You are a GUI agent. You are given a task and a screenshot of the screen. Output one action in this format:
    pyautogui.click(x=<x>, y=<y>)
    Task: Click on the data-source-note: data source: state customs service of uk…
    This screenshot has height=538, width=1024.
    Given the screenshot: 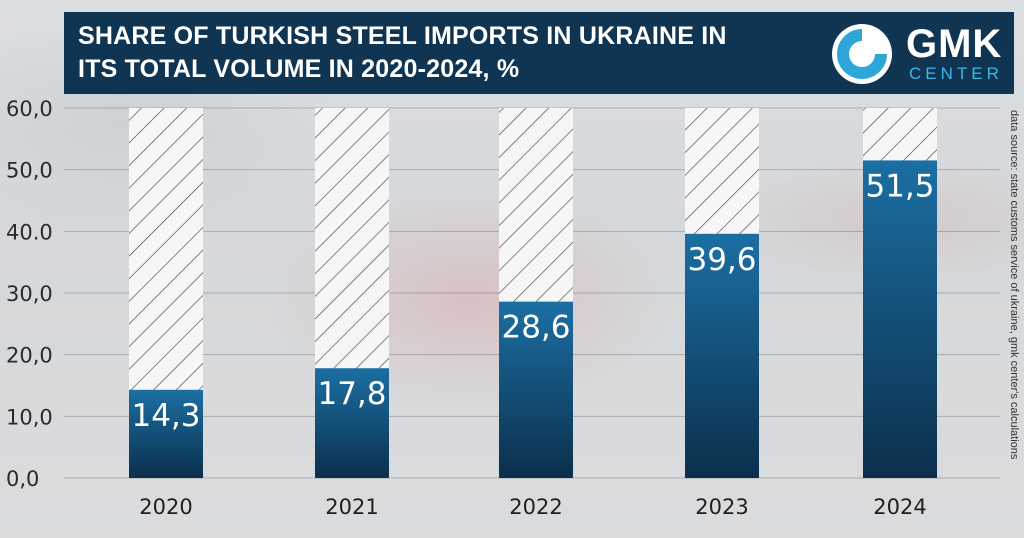 What is the action you would take?
    pyautogui.click(x=1014, y=285)
    